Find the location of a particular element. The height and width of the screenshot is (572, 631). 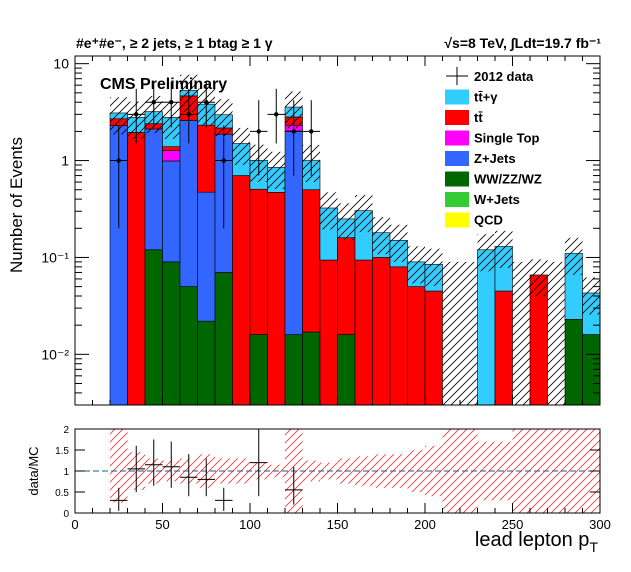

x-tick-label: 100 is located at coordinates (250, 524).